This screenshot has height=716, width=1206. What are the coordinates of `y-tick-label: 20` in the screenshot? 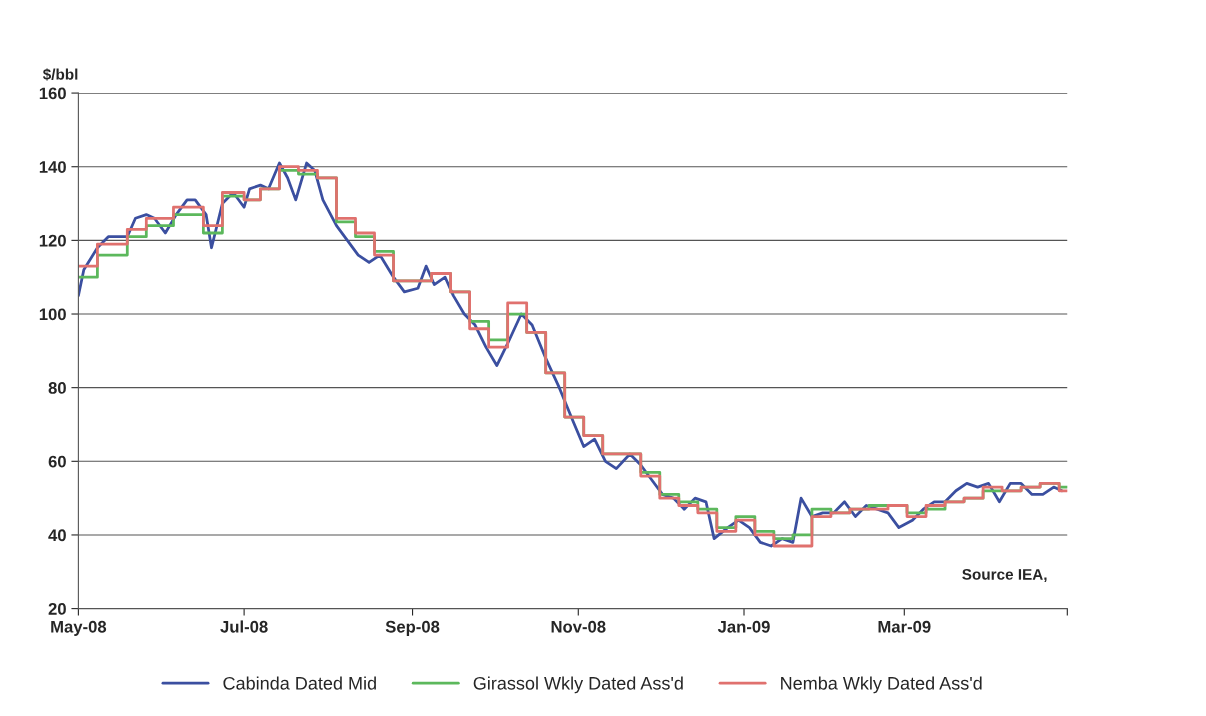 It's located at (57, 609).